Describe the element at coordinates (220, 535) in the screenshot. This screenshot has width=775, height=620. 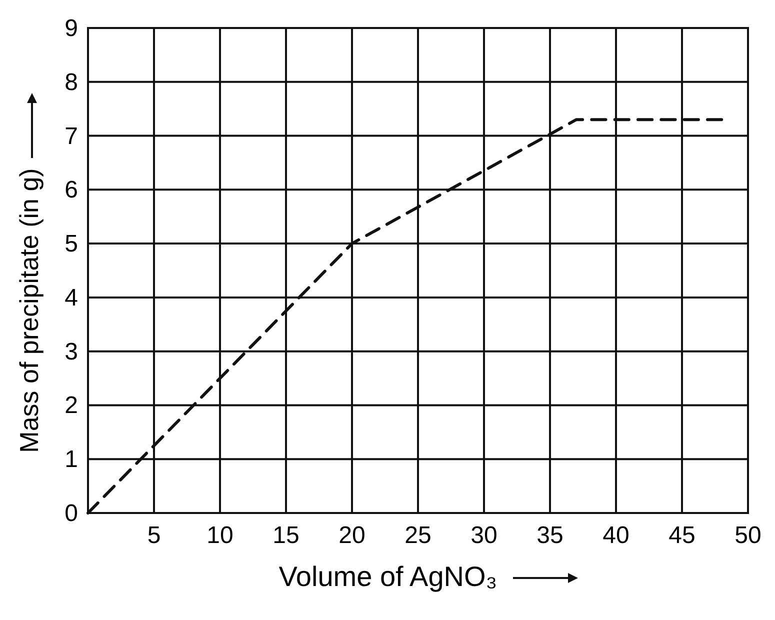
I see `x-tick-label: 10` at that location.